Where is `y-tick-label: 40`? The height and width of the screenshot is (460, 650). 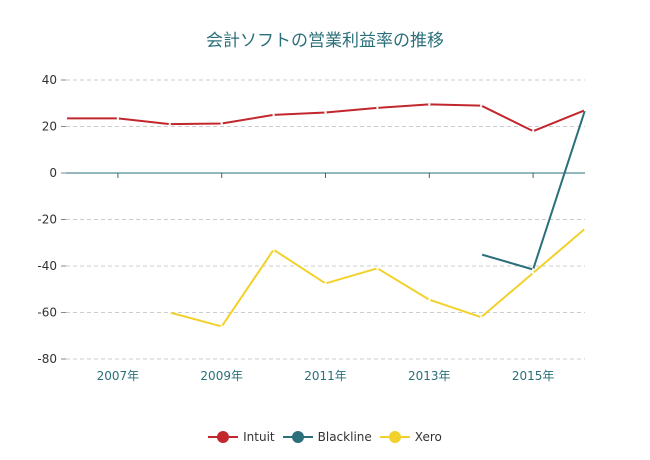 y-tick-label: 40 is located at coordinates (49, 80).